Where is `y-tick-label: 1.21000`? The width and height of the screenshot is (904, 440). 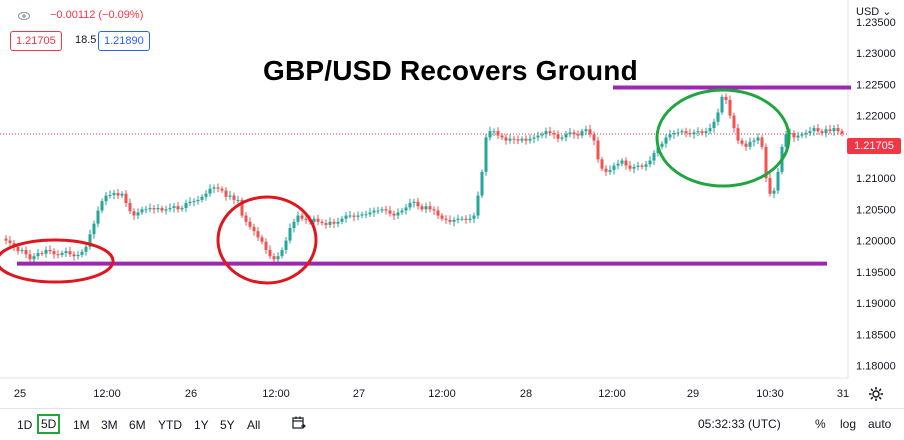 y-tick-label: 1.21000 is located at coordinates (876, 179).